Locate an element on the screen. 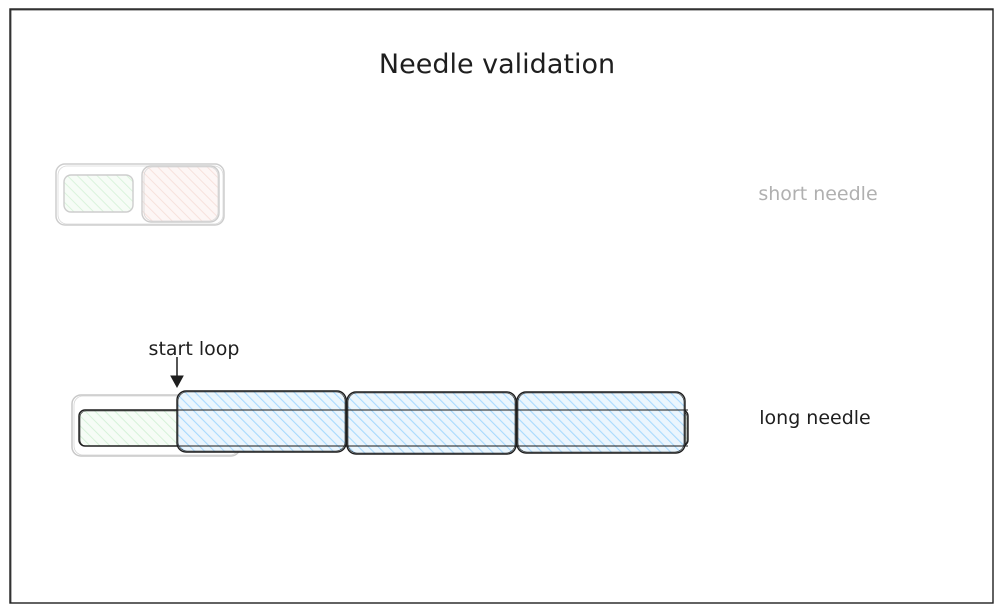  short-needle-outer-box-sketch is located at coordinates (140, 195).